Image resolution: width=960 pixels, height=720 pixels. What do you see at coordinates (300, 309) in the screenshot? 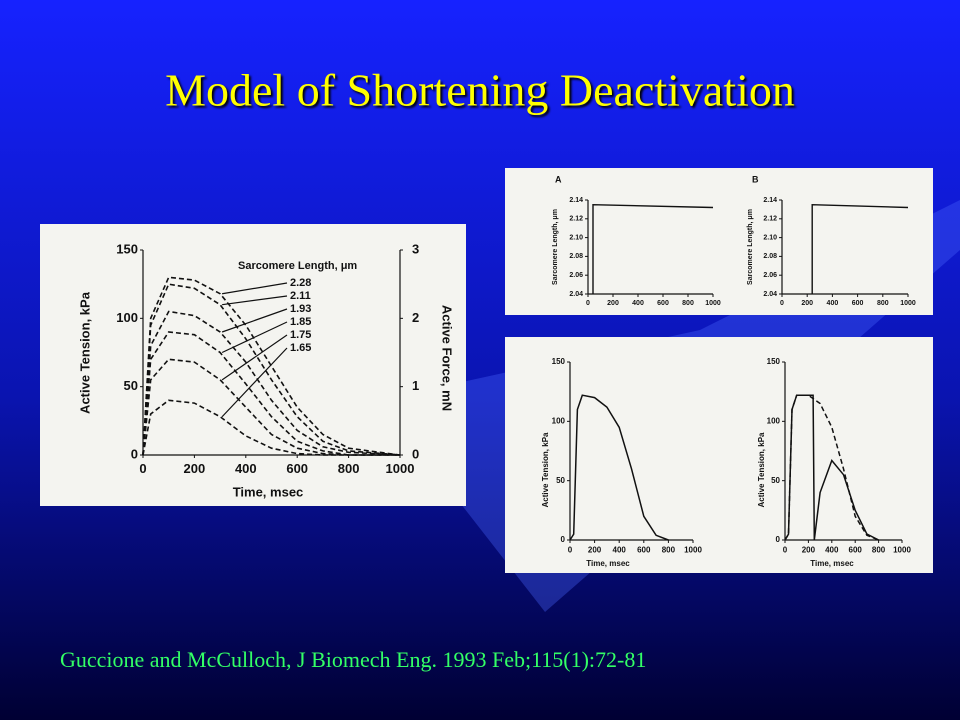
I see `legend-label: 1.93` at bounding box center [300, 309].